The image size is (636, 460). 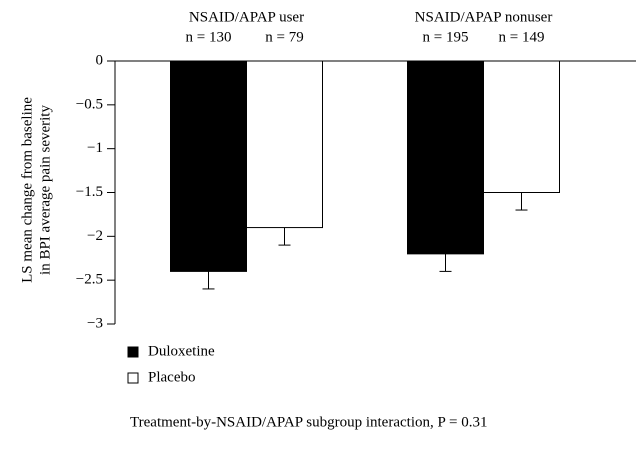 What do you see at coordinates (246, 17) in the screenshot?
I see `category-label: NSAID/APAP user` at bounding box center [246, 17].